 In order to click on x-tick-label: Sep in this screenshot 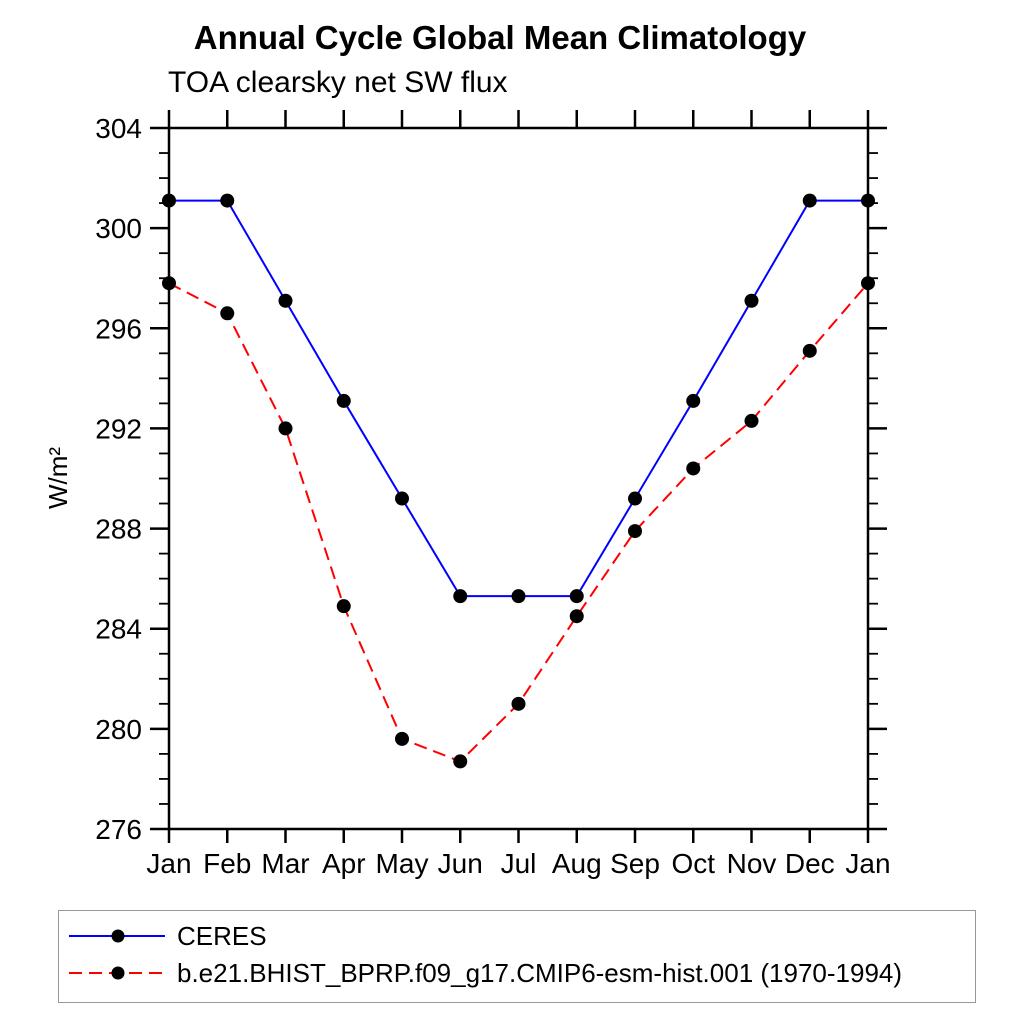, I will do `click(635, 863)`.